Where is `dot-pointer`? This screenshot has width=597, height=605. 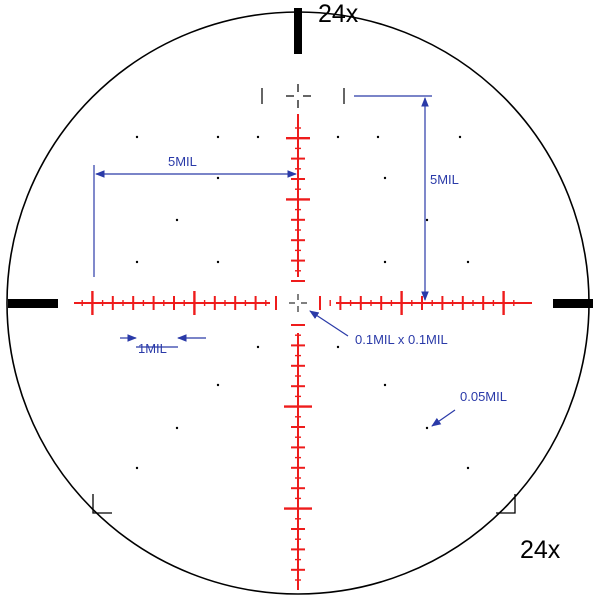
dot-pointer is located at coordinates (443, 418).